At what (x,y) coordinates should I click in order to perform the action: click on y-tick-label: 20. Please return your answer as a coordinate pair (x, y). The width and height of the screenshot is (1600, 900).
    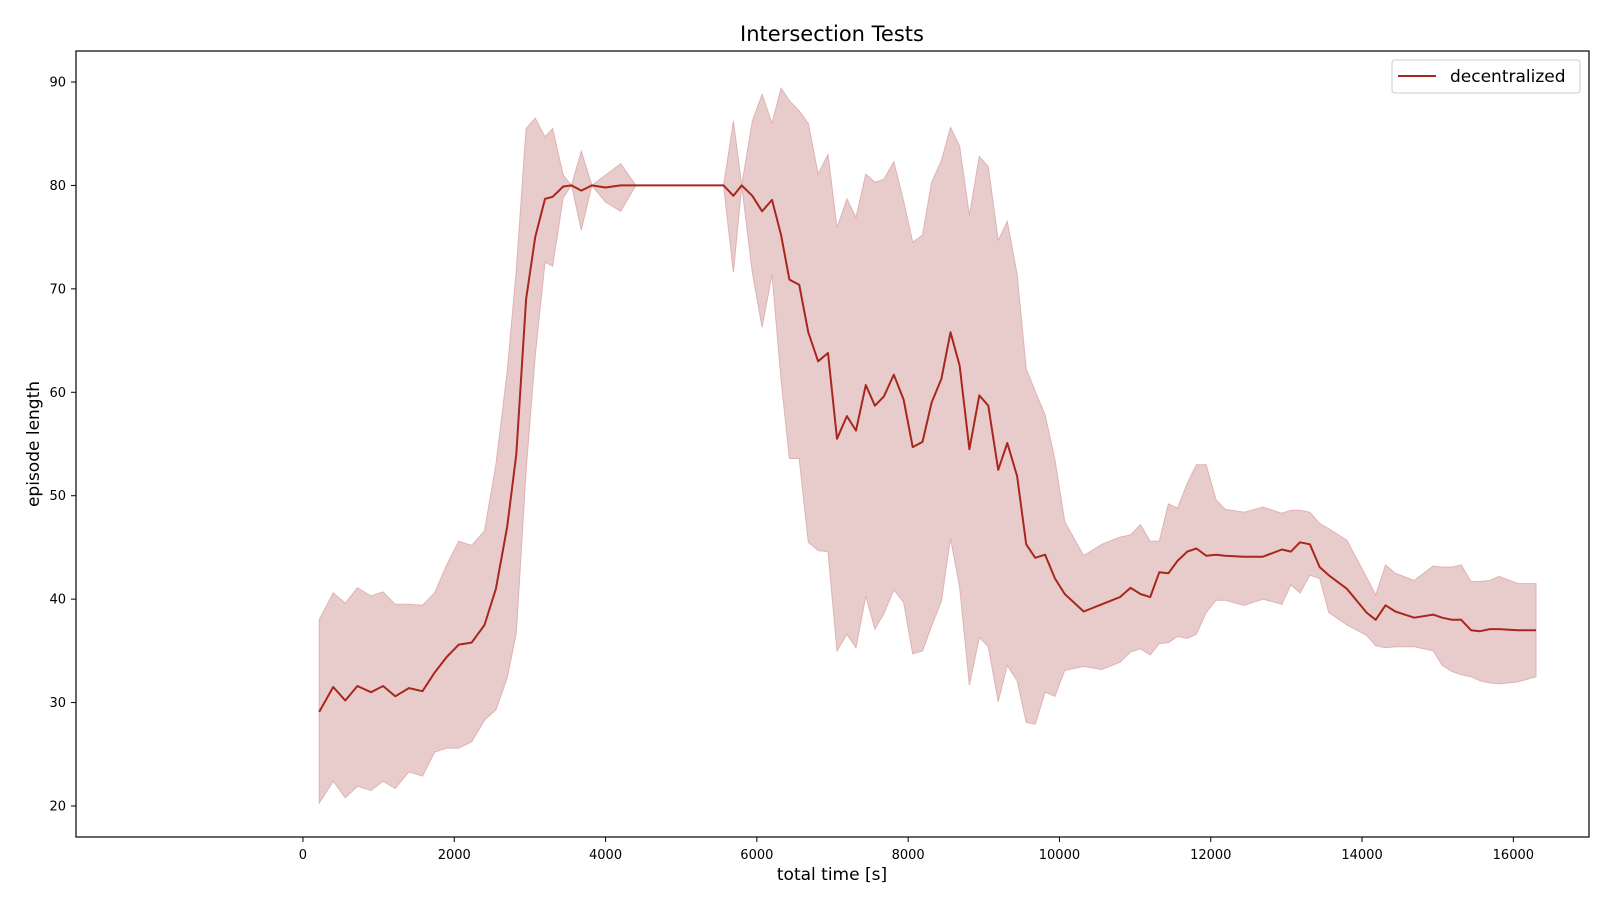
    Looking at the image, I should click on (57, 806).